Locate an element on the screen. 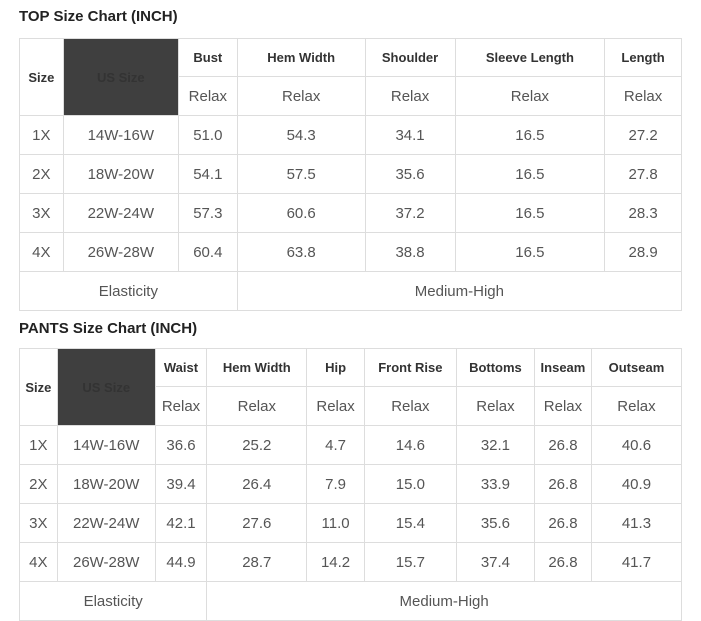 The height and width of the screenshot is (621, 701). value-cell: 27.2 is located at coordinates (643, 135).